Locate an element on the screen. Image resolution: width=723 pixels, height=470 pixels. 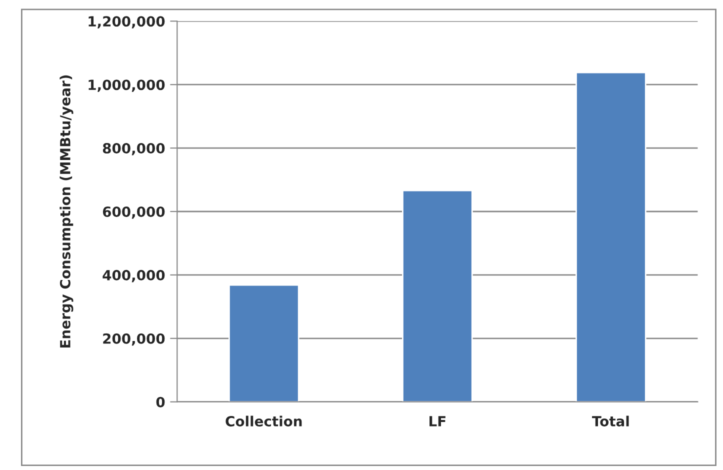
y-tick-label: 400,000 is located at coordinates (133, 276).